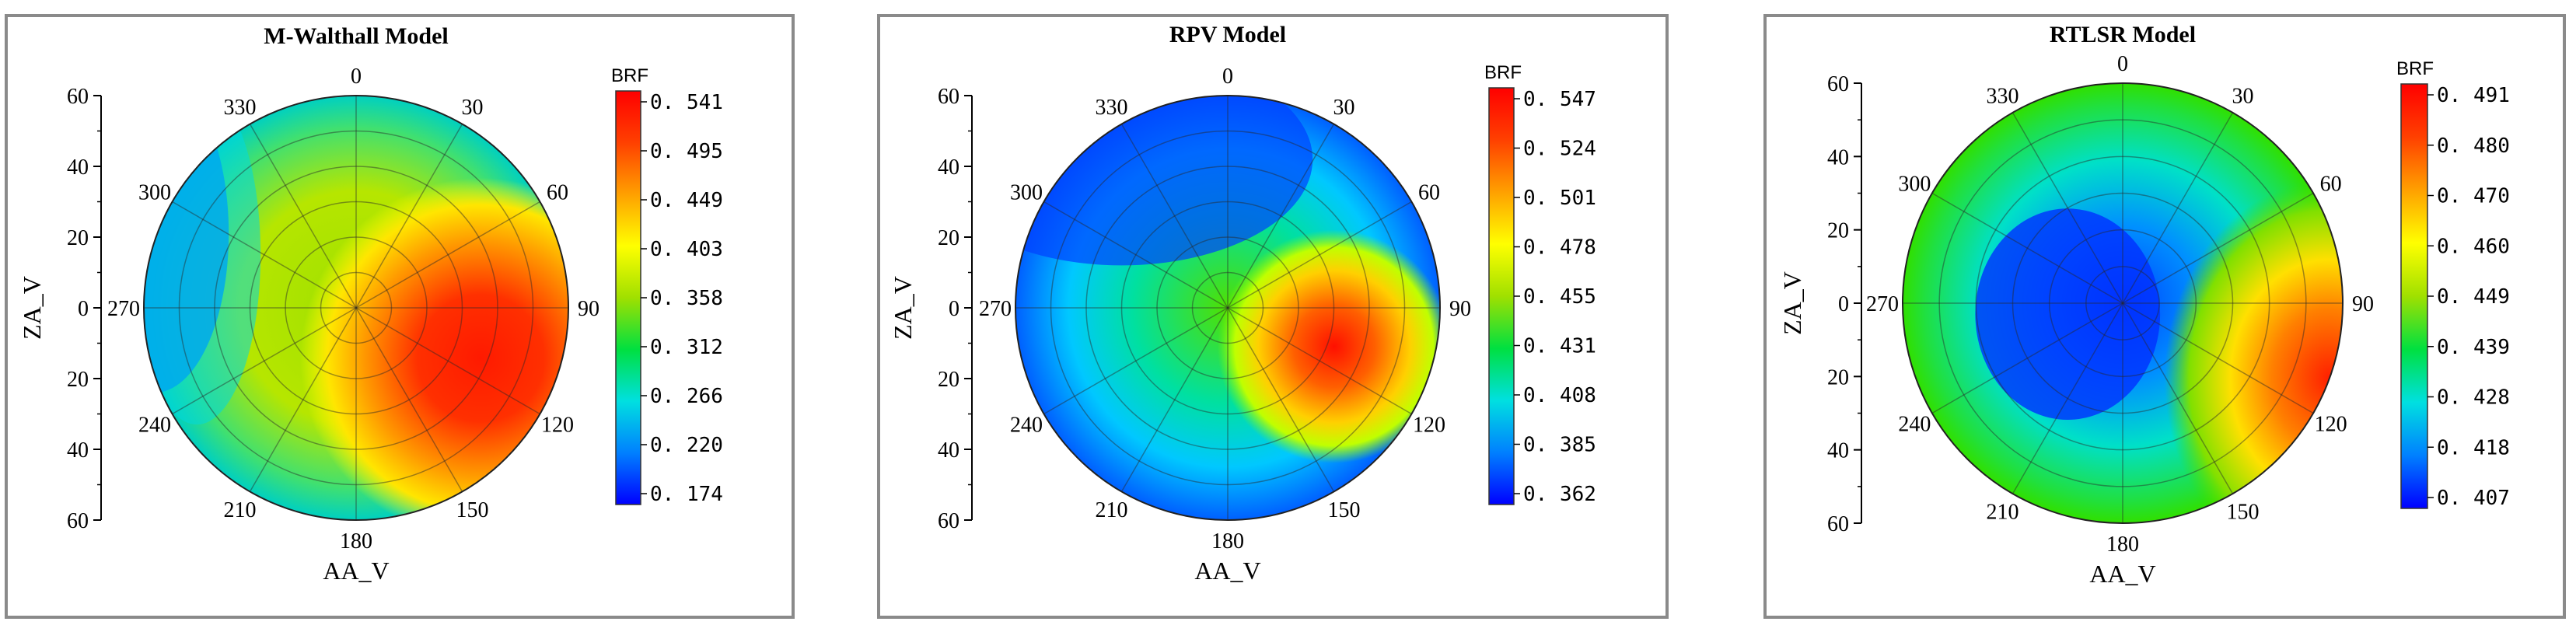  What do you see at coordinates (1227, 34) in the screenshot?
I see `chart-title: RPV Model` at bounding box center [1227, 34].